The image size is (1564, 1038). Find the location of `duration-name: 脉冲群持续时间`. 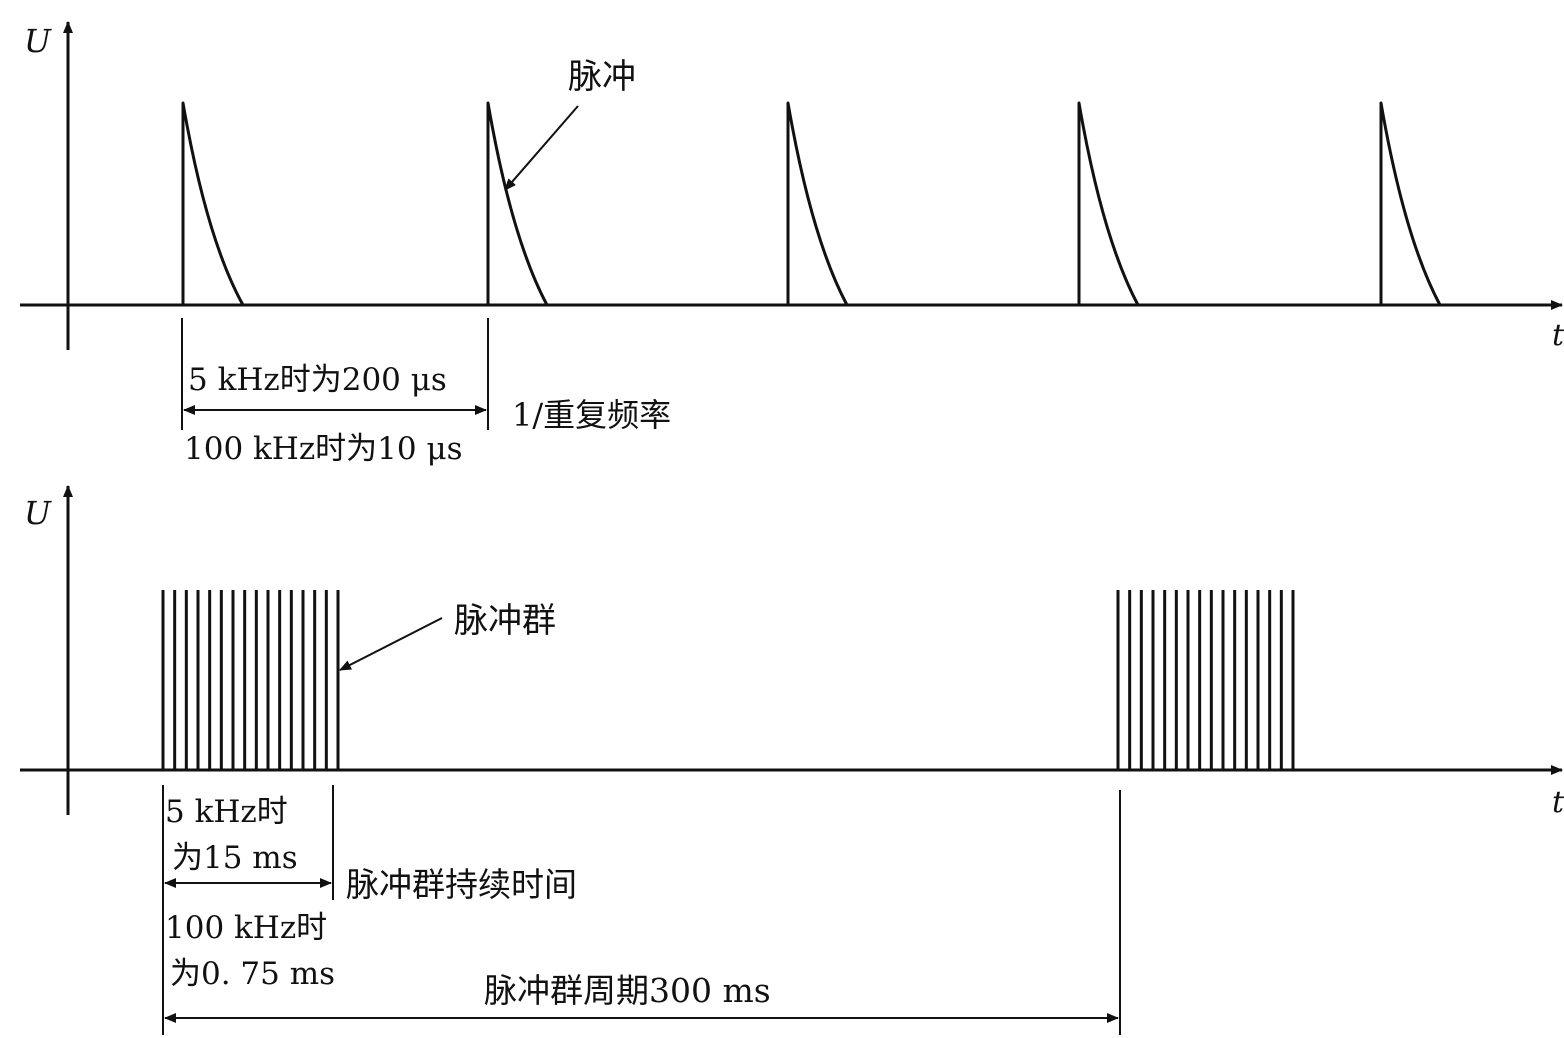

duration-name: 脉冲群持续时间 is located at coordinates (461, 884).